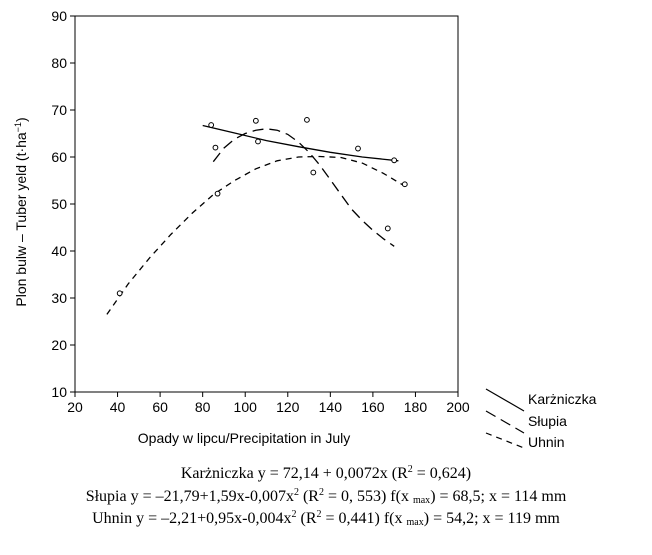  What do you see at coordinates (59, 16) in the screenshot?
I see `y-tick-label: 90` at bounding box center [59, 16].